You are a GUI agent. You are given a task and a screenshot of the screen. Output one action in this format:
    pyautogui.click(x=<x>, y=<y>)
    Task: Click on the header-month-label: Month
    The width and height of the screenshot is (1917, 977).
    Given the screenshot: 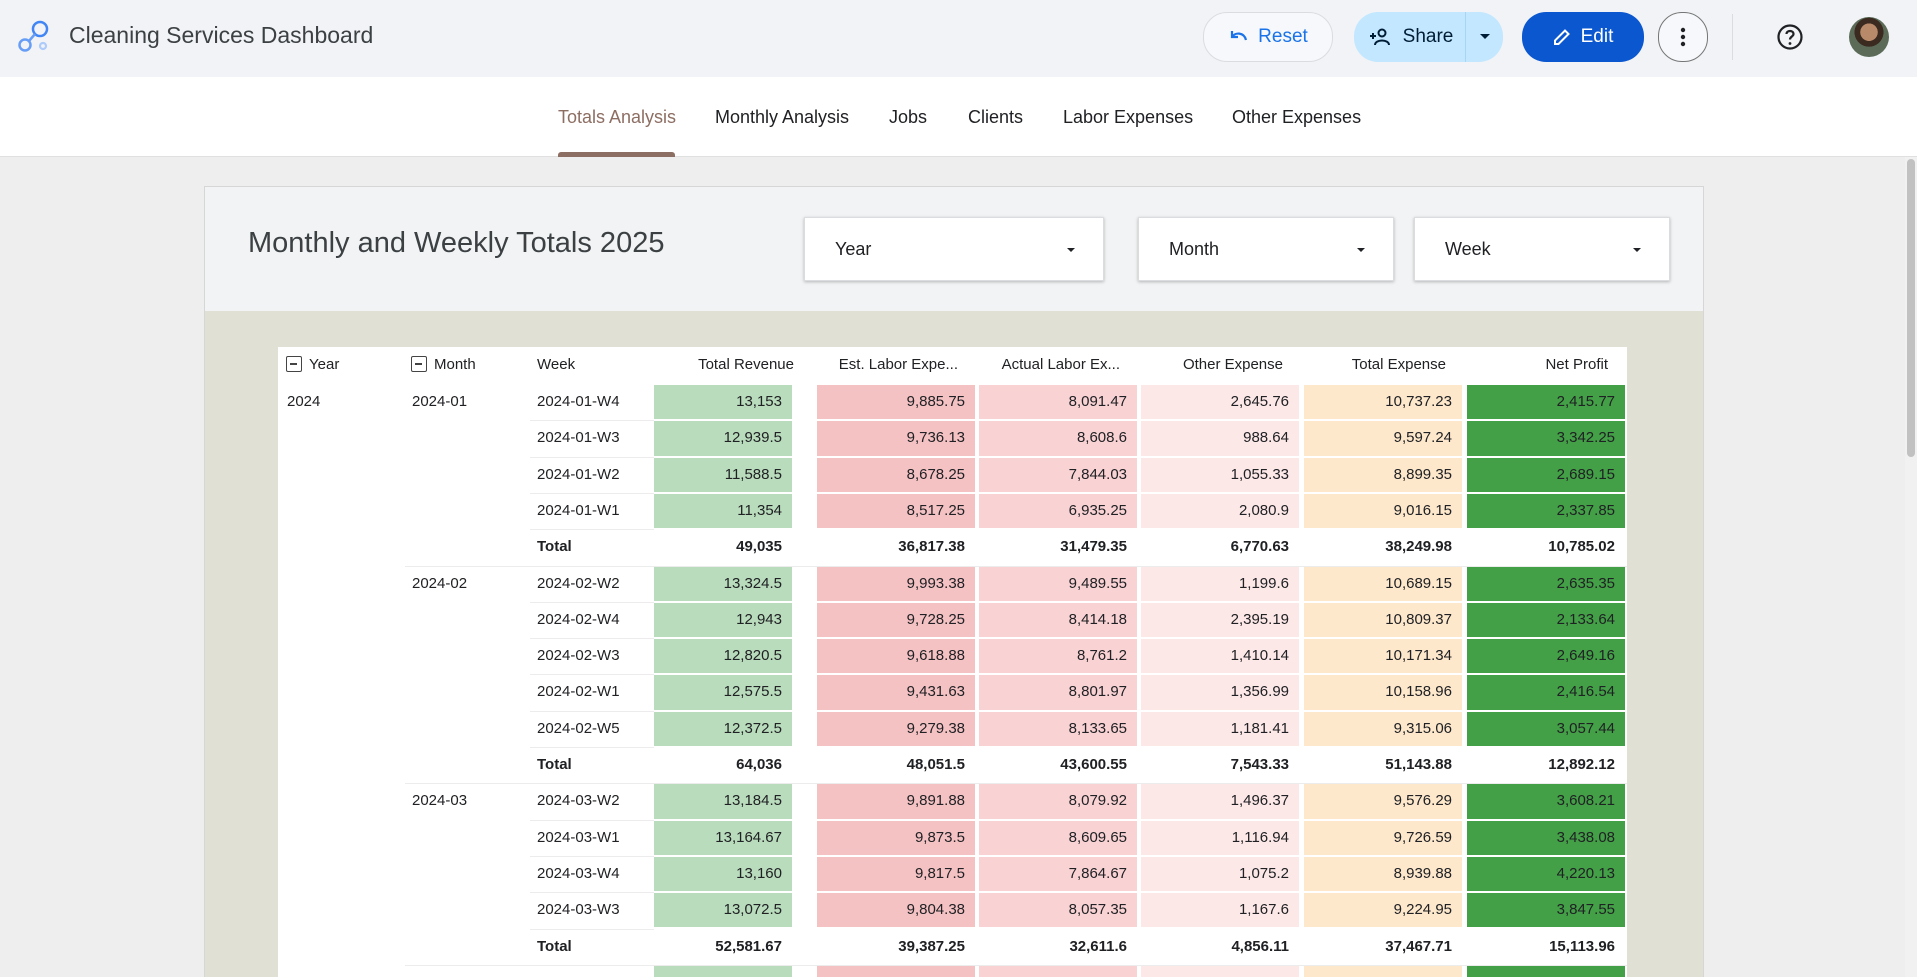 What is the action you would take?
    pyautogui.click(x=455, y=364)
    